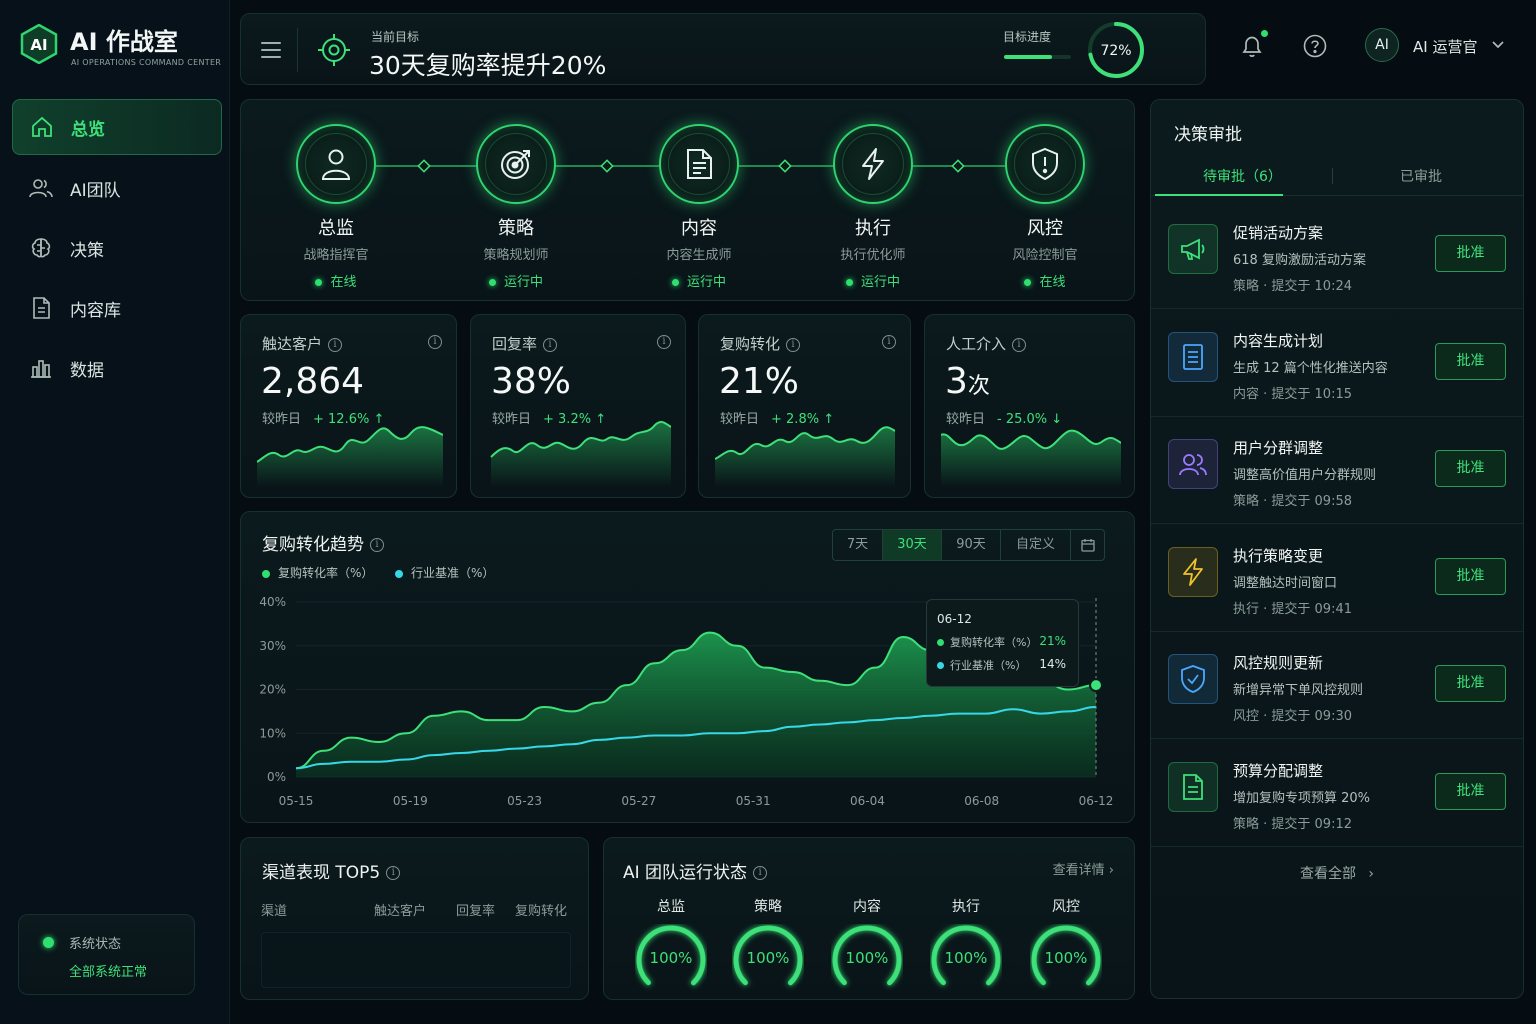 This screenshot has height=1024, width=1536. Describe the element at coordinates (416, 960) in the screenshot. I see `channel-table-body` at that location.